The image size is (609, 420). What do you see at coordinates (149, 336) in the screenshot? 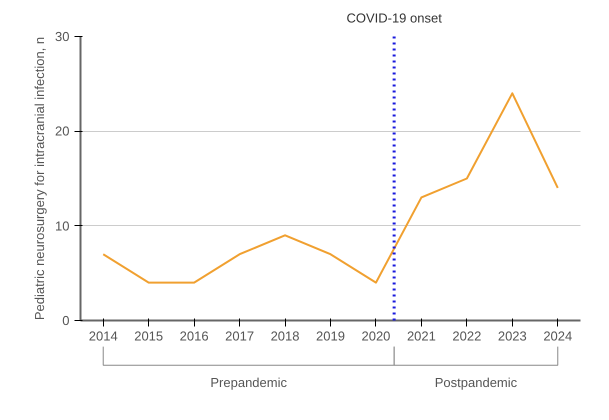
I see `x-tick-label: 2015` at bounding box center [149, 336].